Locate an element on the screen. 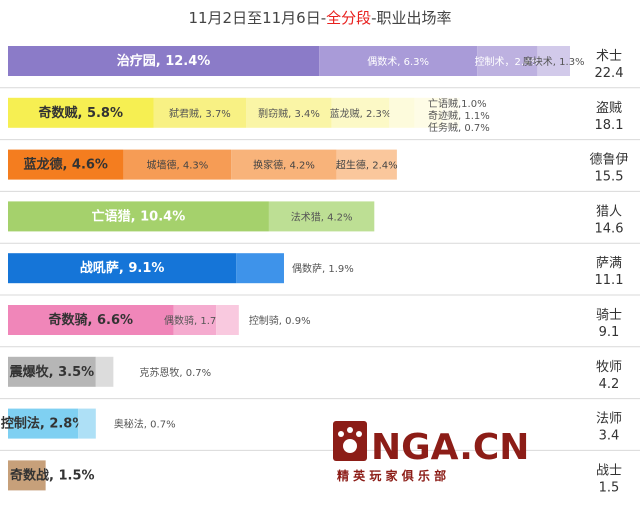 The width and height of the screenshot is (640, 508). chart-title-part-0: 11月2日至11月6日- is located at coordinates (257, 18).